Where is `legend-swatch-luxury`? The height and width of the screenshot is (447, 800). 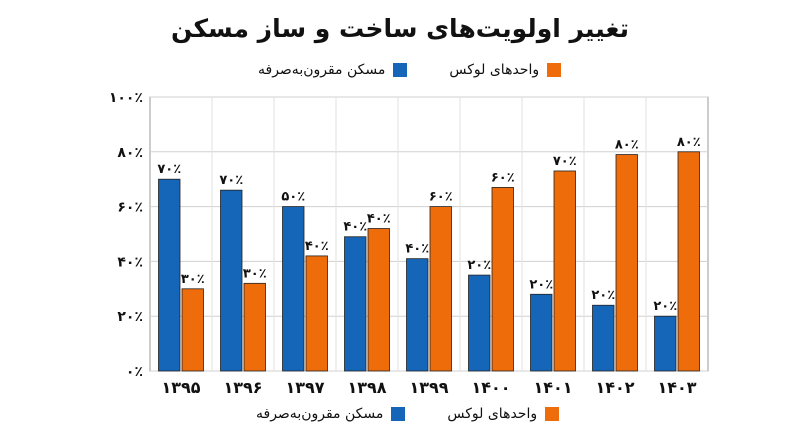
legend-swatch-luxury is located at coordinates (554, 70).